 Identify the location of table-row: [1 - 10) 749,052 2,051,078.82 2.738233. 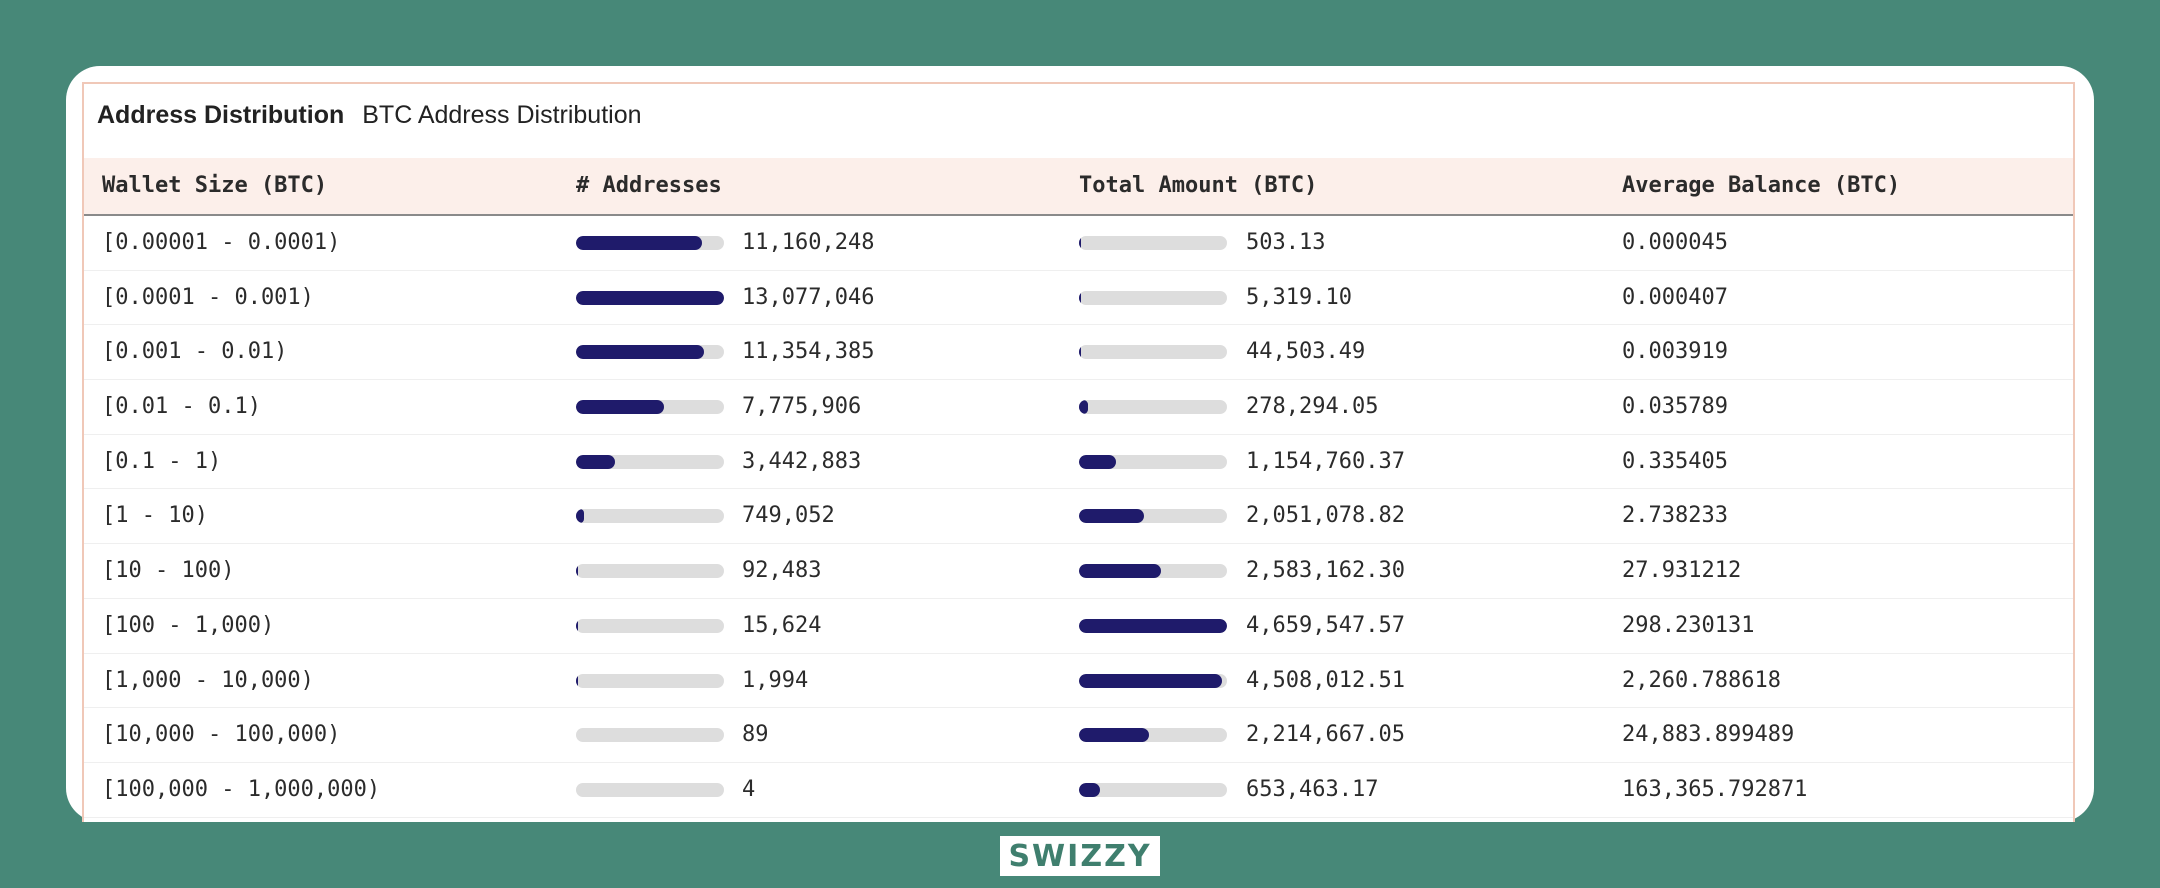
(1078, 517).